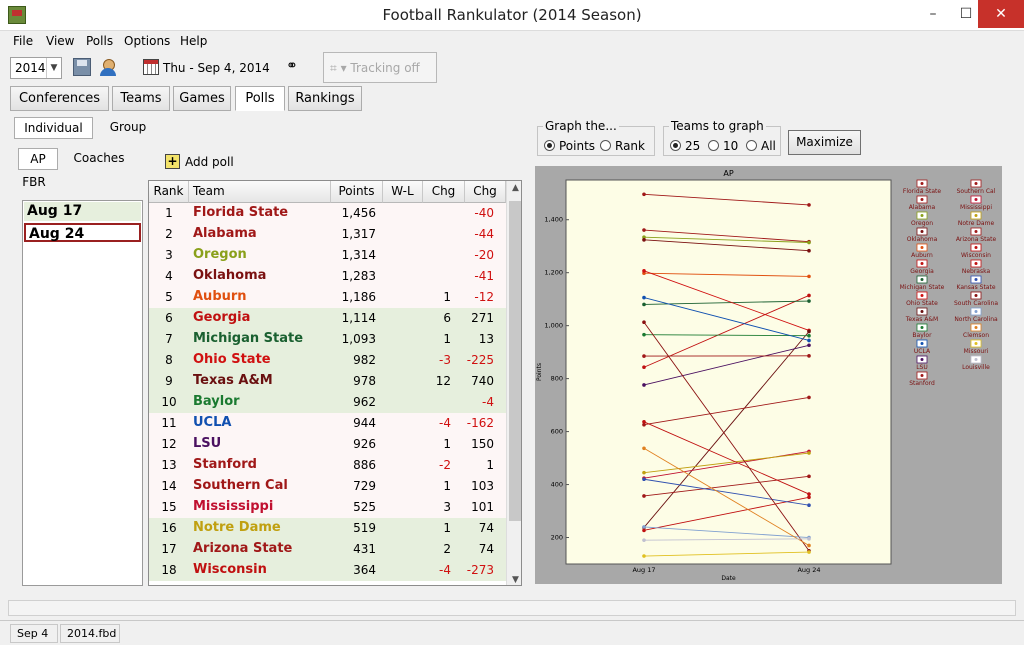 This screenshot has height=645, width=1024. What do you see at coordinates (230, 569) in the screenshot?
I see `team-cell: Wisconsin` at bounding box center [230, 569].